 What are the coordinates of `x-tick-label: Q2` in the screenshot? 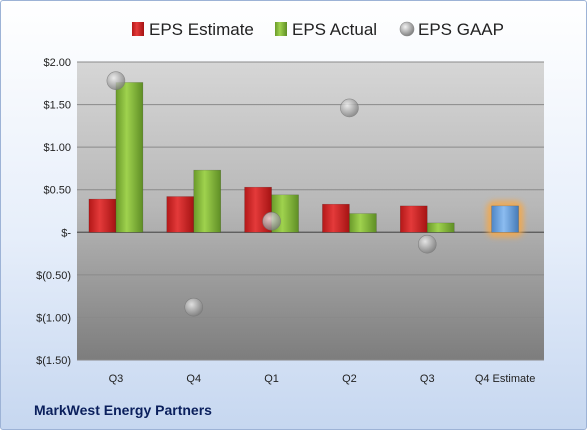 It's located at (349, 379).